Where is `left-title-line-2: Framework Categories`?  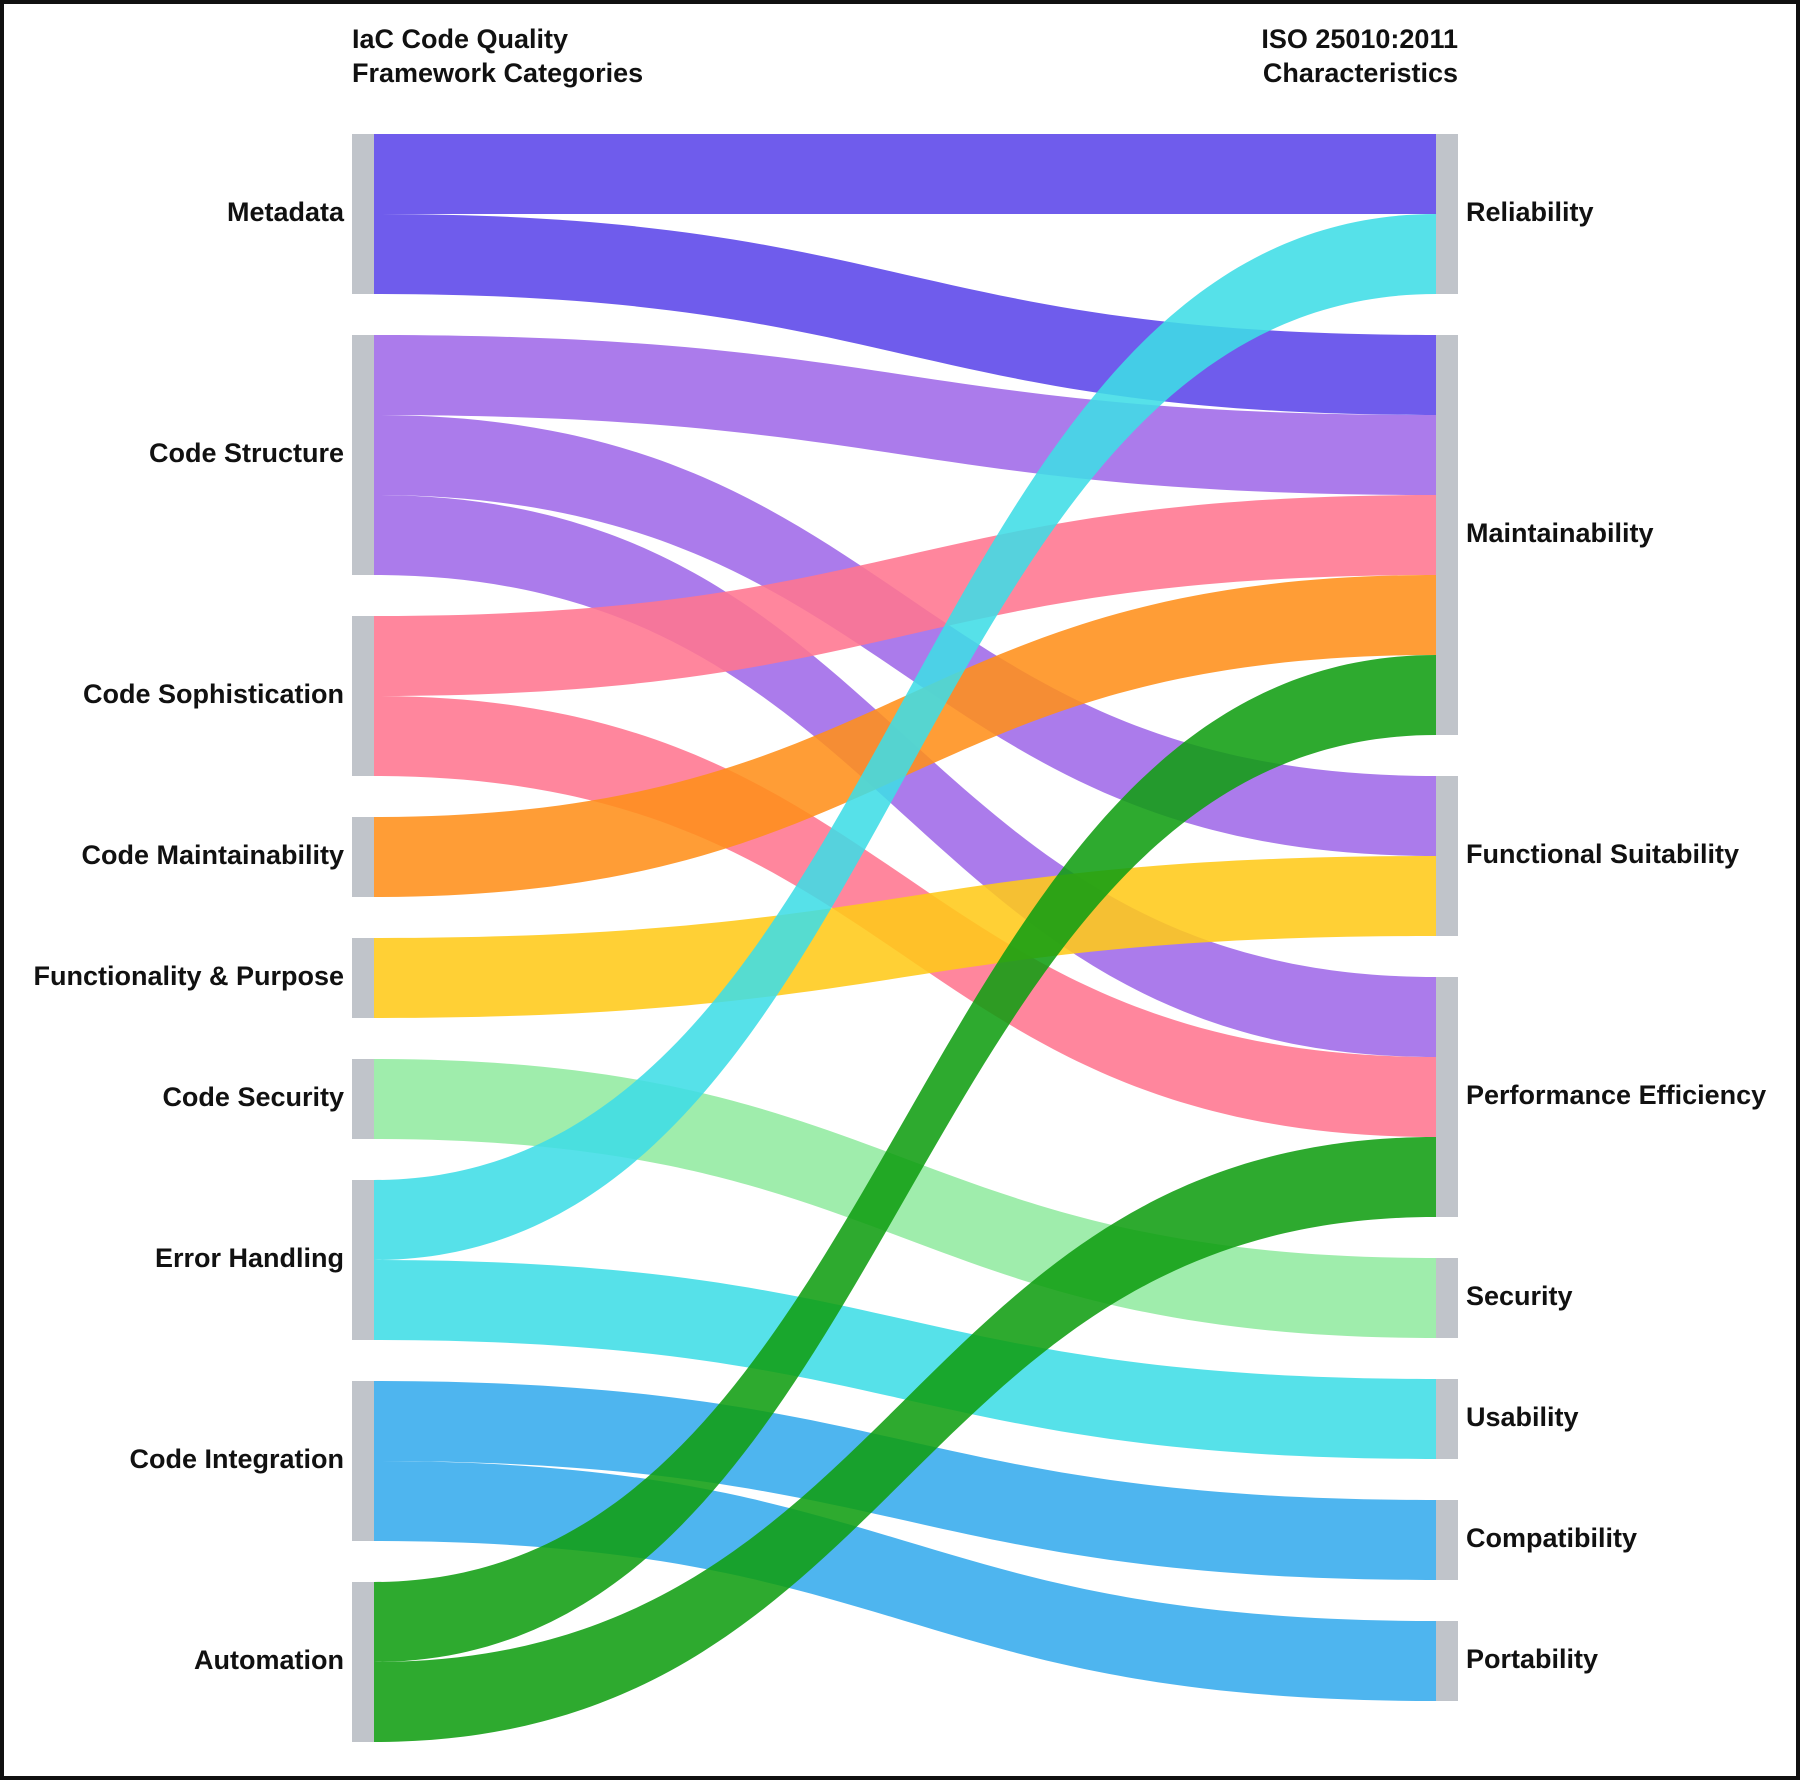
left-title-line-2: Framework Categories is located at coordinates (497, 73).